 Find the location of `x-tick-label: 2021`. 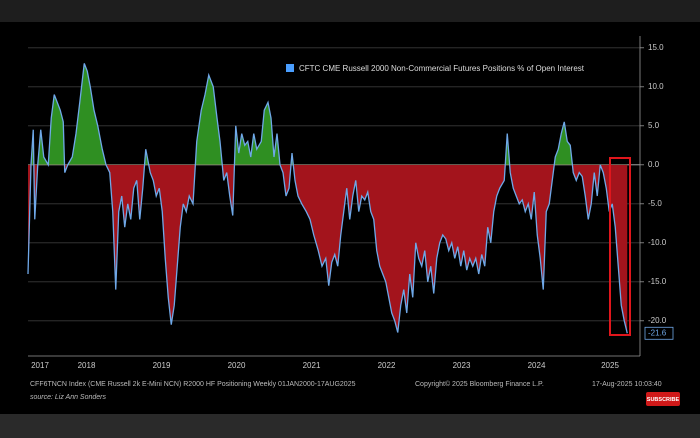

x-tick-label: 2021 is located at coordinates (312, 365).